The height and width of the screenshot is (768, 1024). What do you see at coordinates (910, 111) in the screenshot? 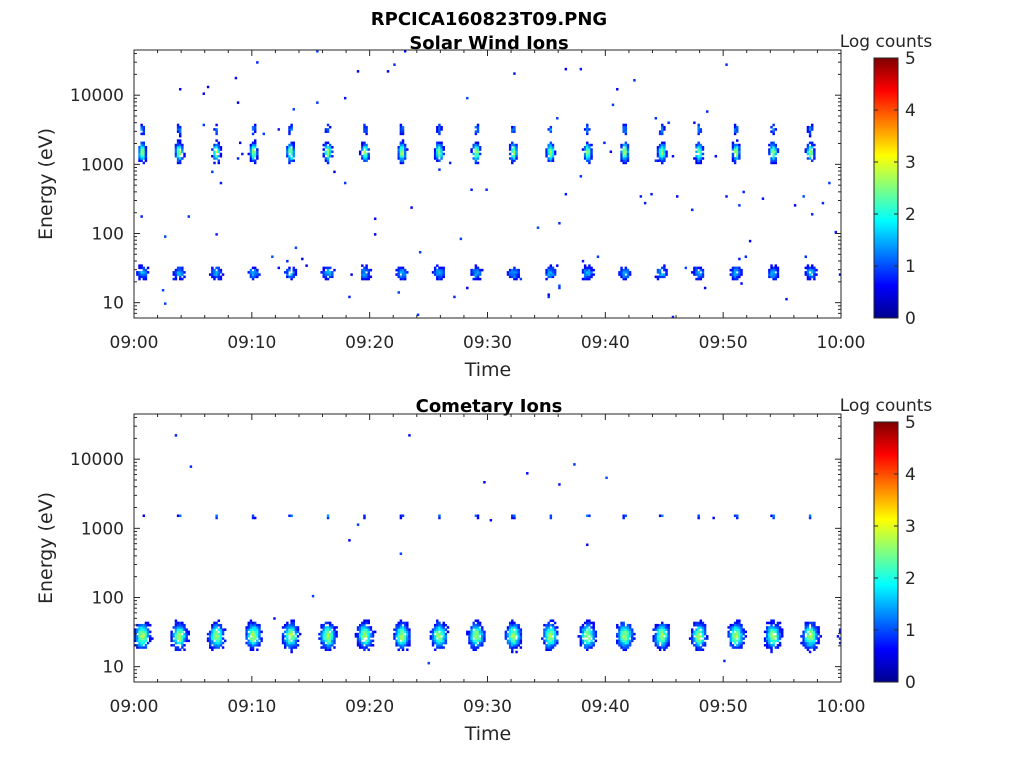
I see `colorbar-tick-label: 4` at bounding box center [910, 111].